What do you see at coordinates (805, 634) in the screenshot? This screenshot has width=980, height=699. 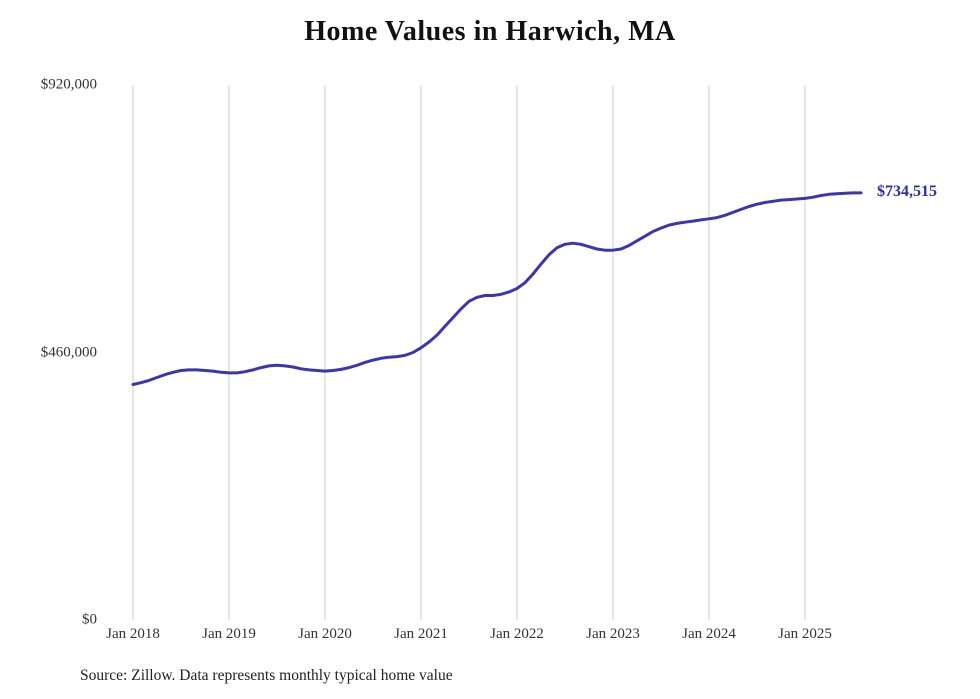 I see `x-tick-label: Jan 2025` at bounding box center [805, 634].